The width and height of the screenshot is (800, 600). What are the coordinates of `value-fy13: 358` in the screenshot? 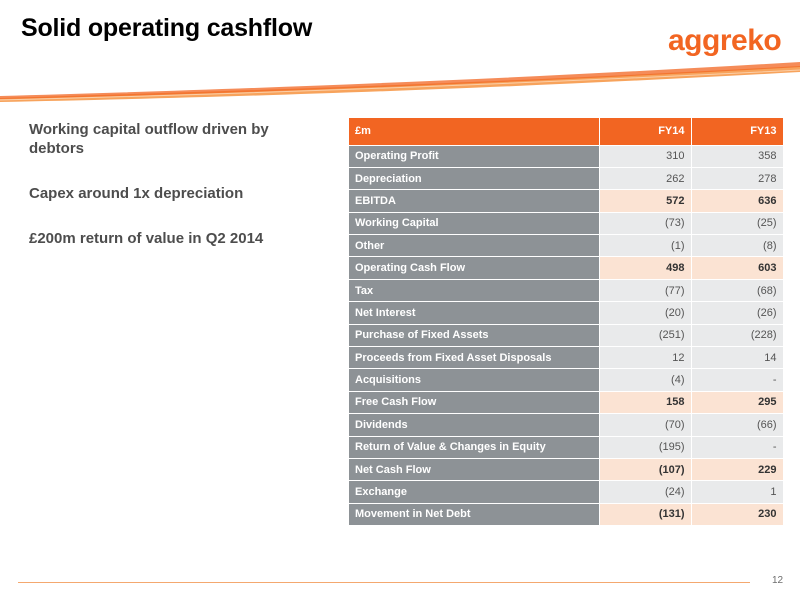 It's located at (737, 156).